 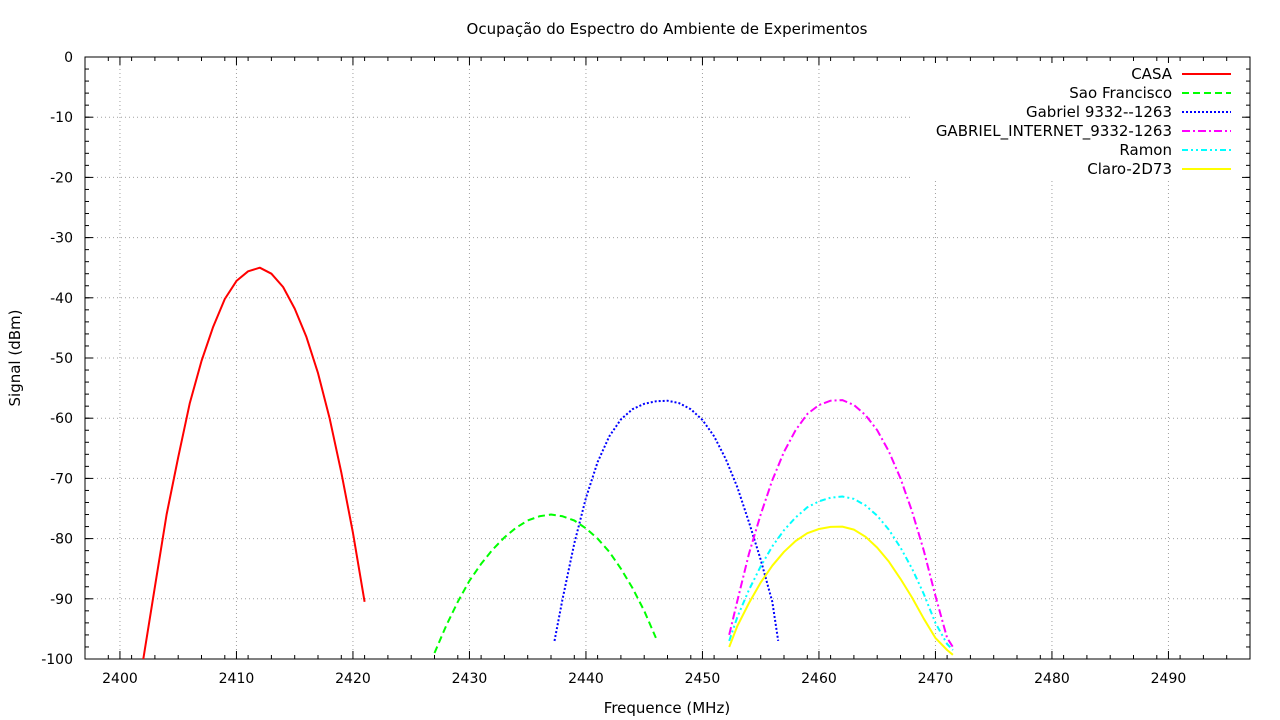 What do you see at coordinates (1120, 93) in the screenshot?
I see `legend-label: Sao Francisco` at bounding box center [1120, 93].